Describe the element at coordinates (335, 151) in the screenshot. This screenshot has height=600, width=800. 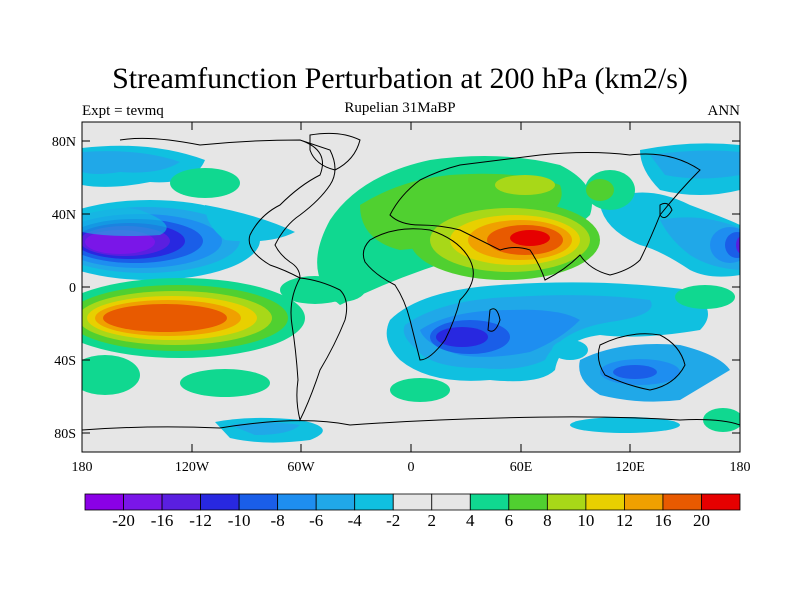
I see `coastline-greenland` at that location.